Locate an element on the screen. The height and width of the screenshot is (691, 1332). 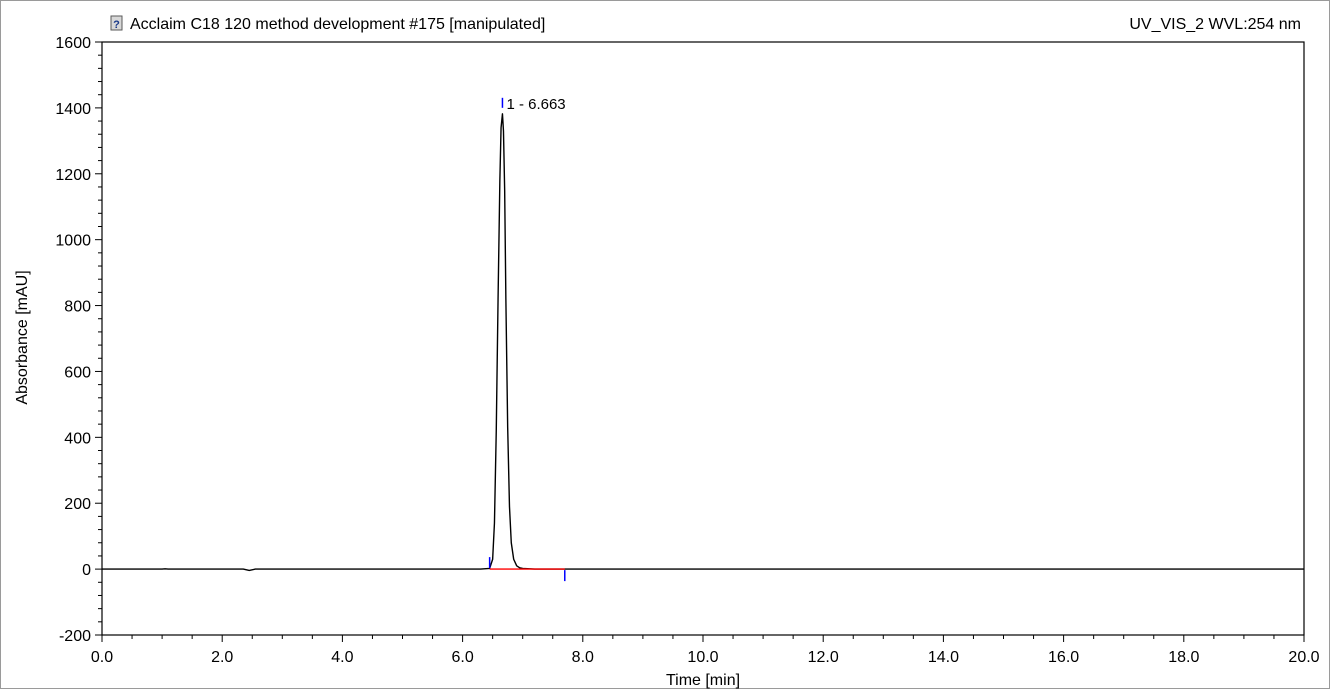
y-tick-label: 1400 is located at coordinates (73, 109).